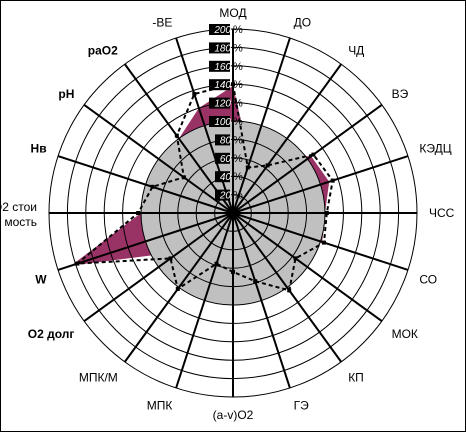 This screenshot has height=432, width=466. I want to click on category-label: ДО, so click(302, 23).